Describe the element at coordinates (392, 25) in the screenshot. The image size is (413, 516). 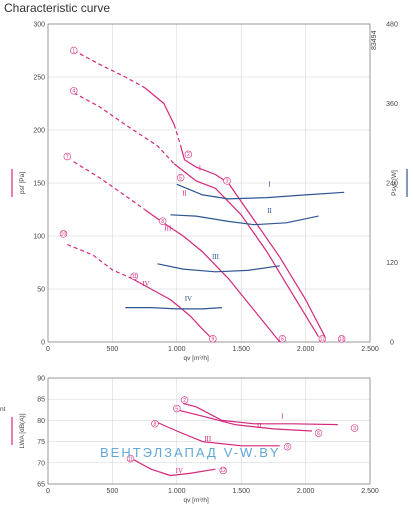
I see `y2-tick-label: 480` at that location.